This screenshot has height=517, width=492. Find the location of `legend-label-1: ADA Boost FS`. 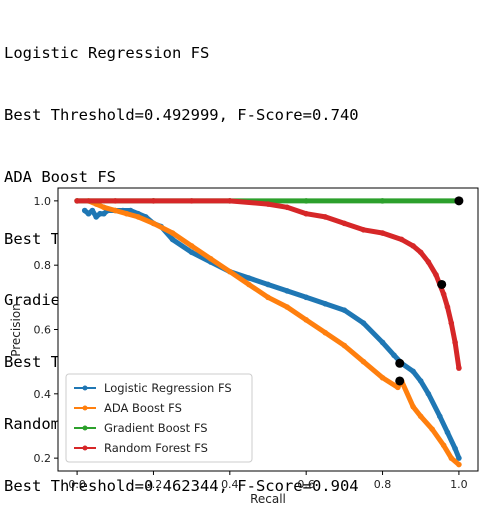

legend-label-1: ADA Boost FS is located at coordinates (143, 408).